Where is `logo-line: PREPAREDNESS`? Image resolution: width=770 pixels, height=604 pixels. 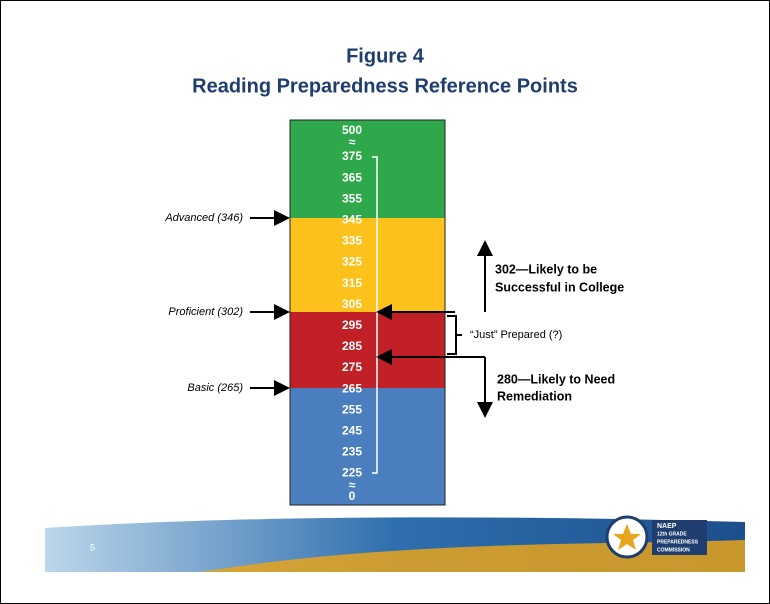
logo-line: PREPAREDNESS is located at coordinates (678, 542).